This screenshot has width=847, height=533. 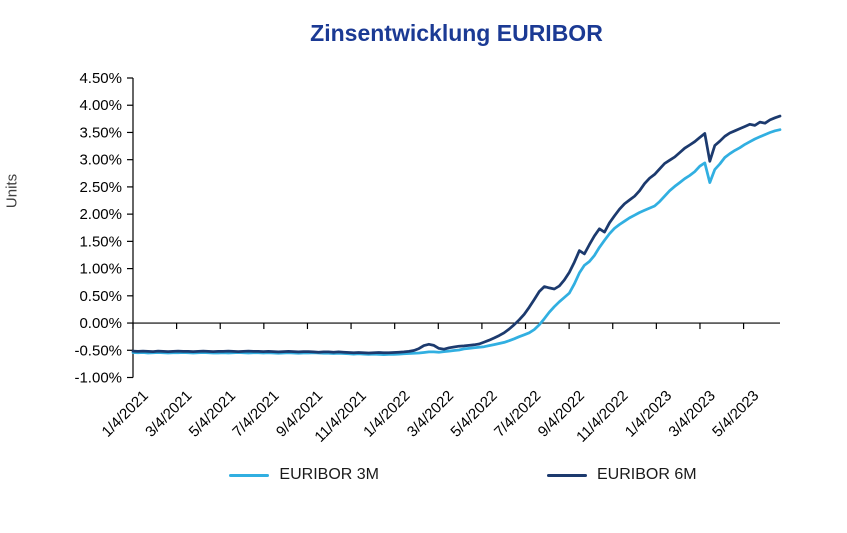 I want to click on x-axis-tick-label: 3/4/2023, so click(x=691, y=413).